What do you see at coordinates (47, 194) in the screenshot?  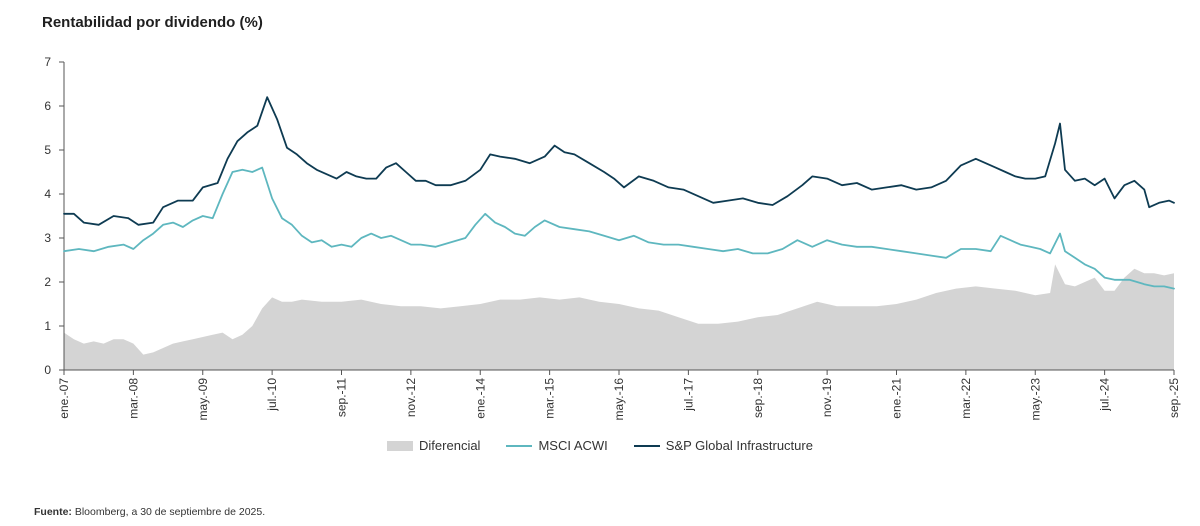 I see `y-tick-label: 4` at bounding box center [47, 194].